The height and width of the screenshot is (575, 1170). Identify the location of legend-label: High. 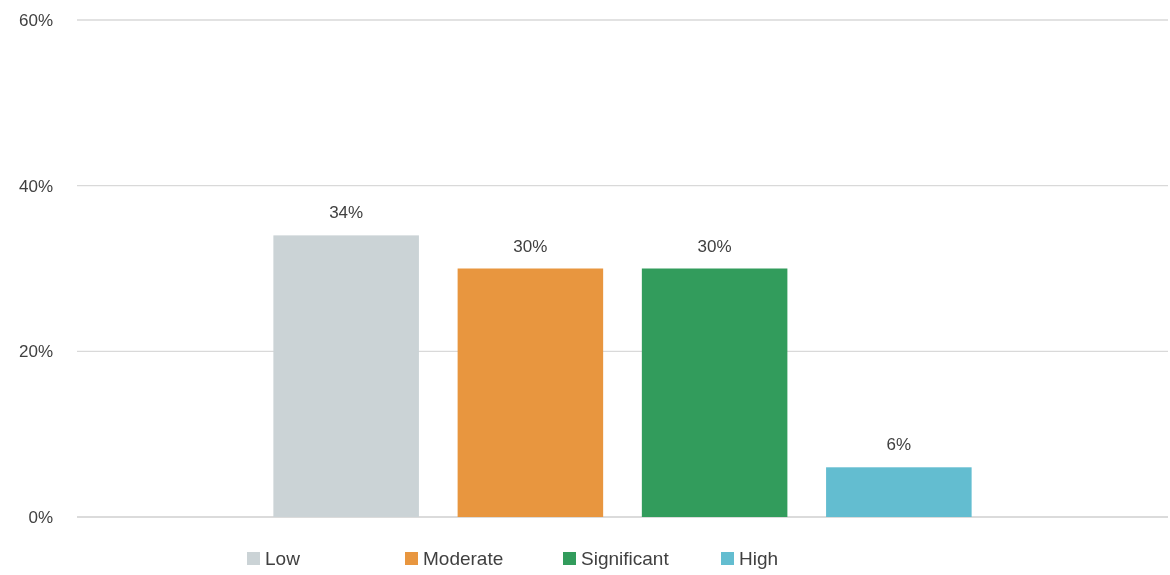
(759, 558).